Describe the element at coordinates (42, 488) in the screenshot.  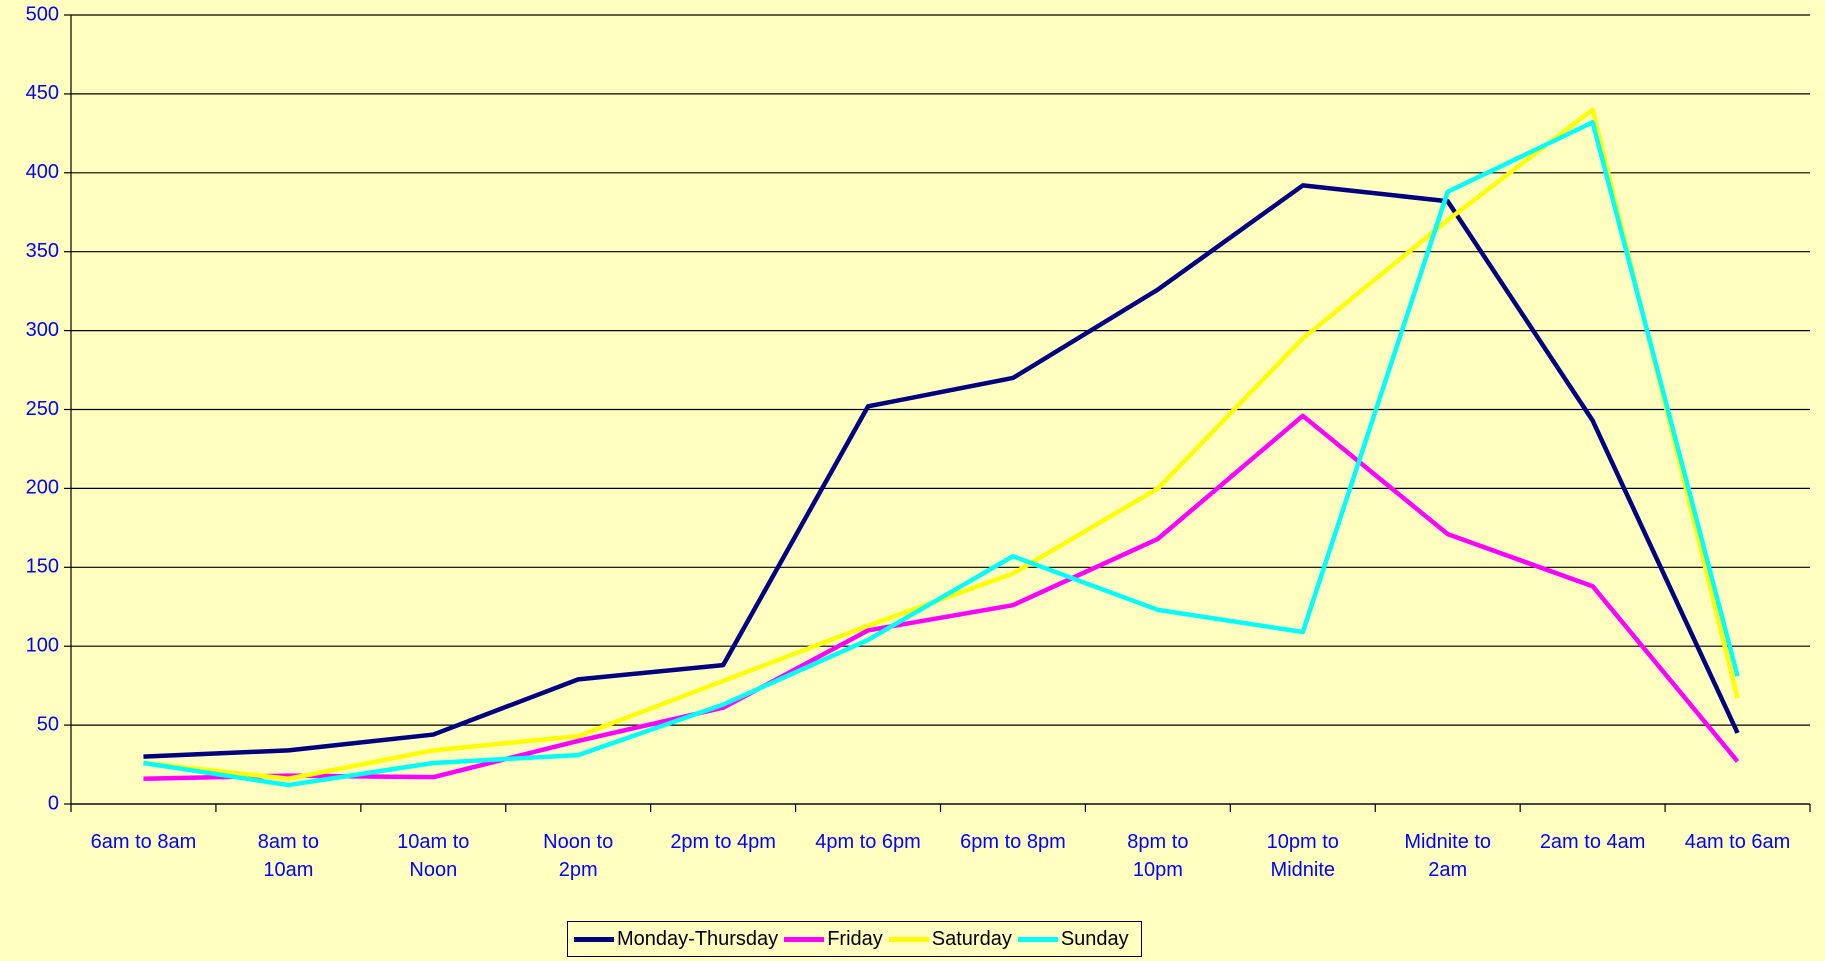
I see `y-tick-label: 200` at that location.